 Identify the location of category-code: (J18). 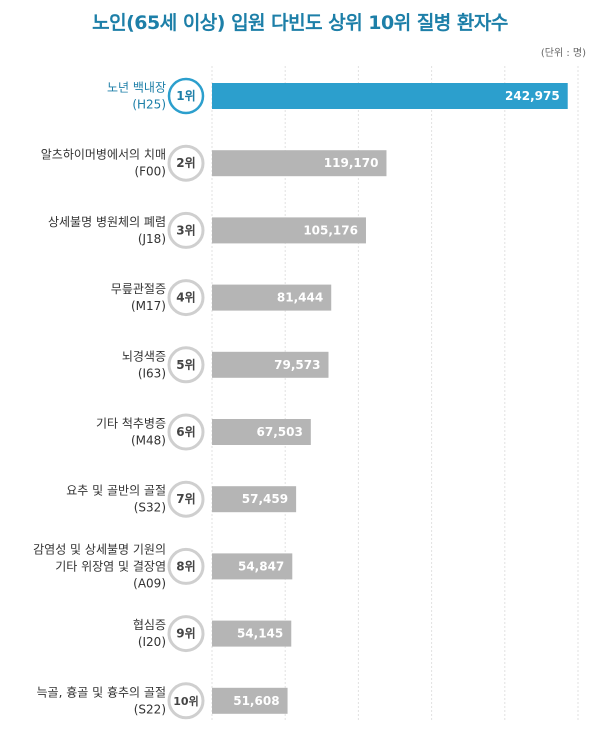
(152, 239).